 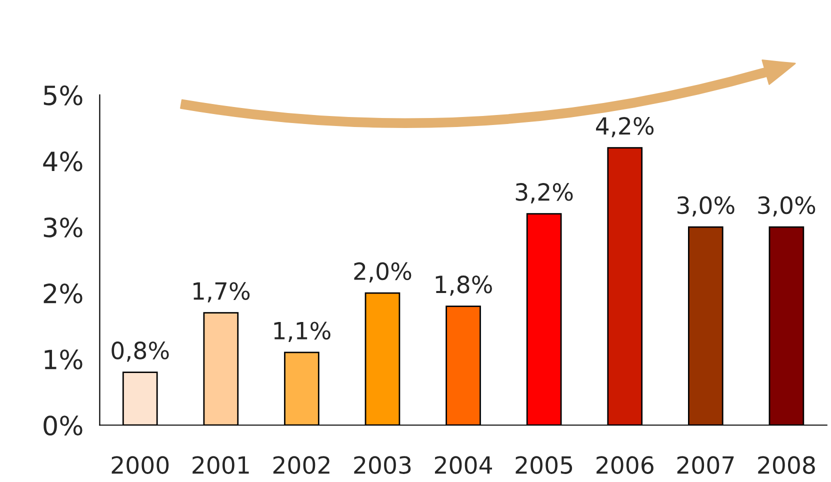 I want to click on x-tick-label: 2005, so click(x=544, y=465).